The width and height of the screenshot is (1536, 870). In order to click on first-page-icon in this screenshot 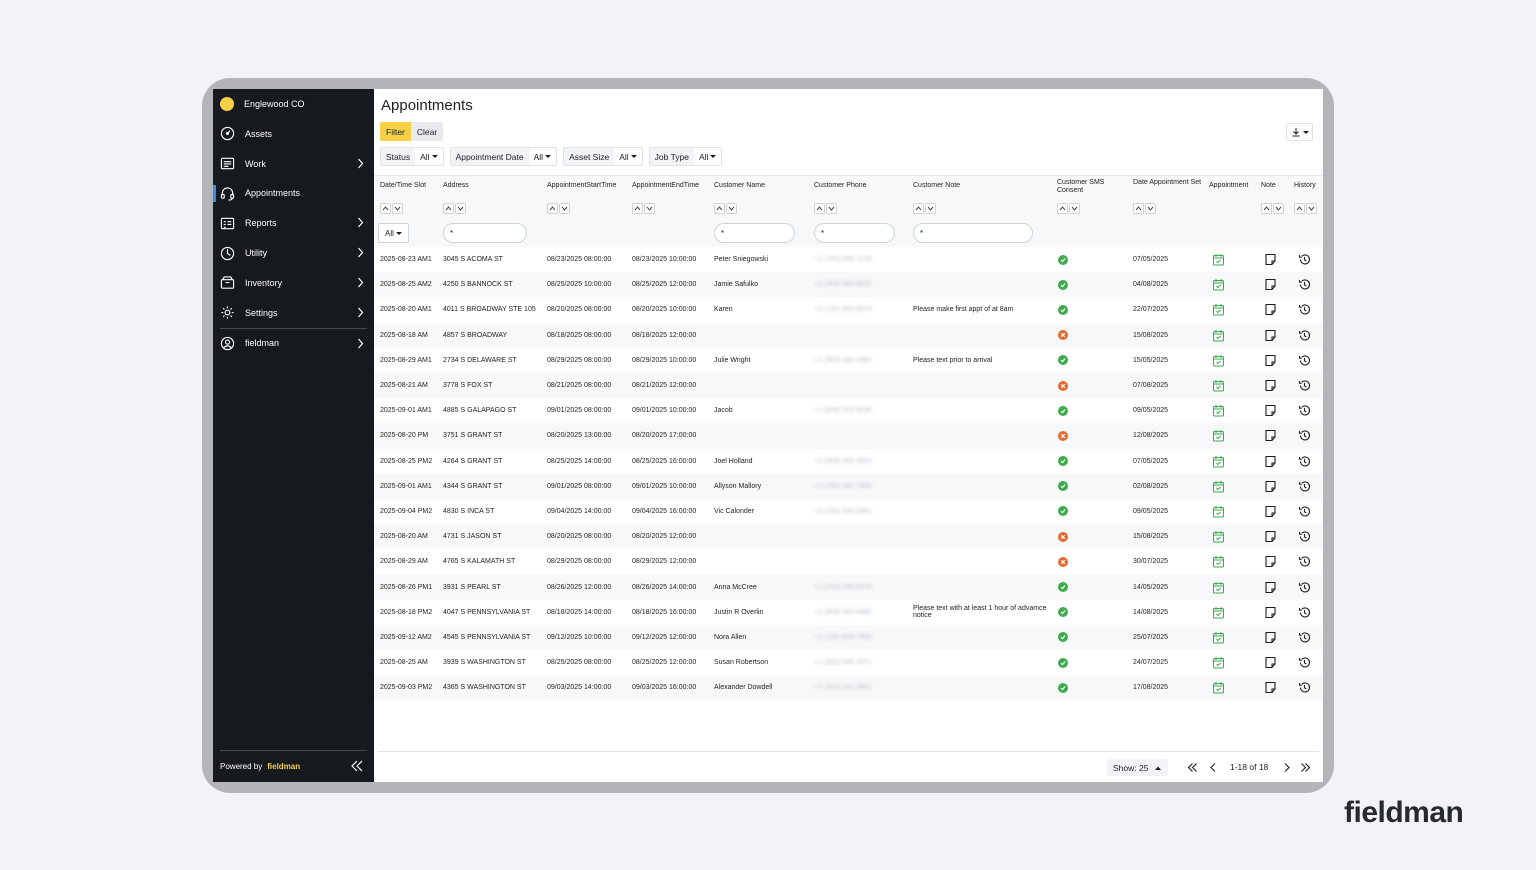, I will do `click(1192, 767)`.